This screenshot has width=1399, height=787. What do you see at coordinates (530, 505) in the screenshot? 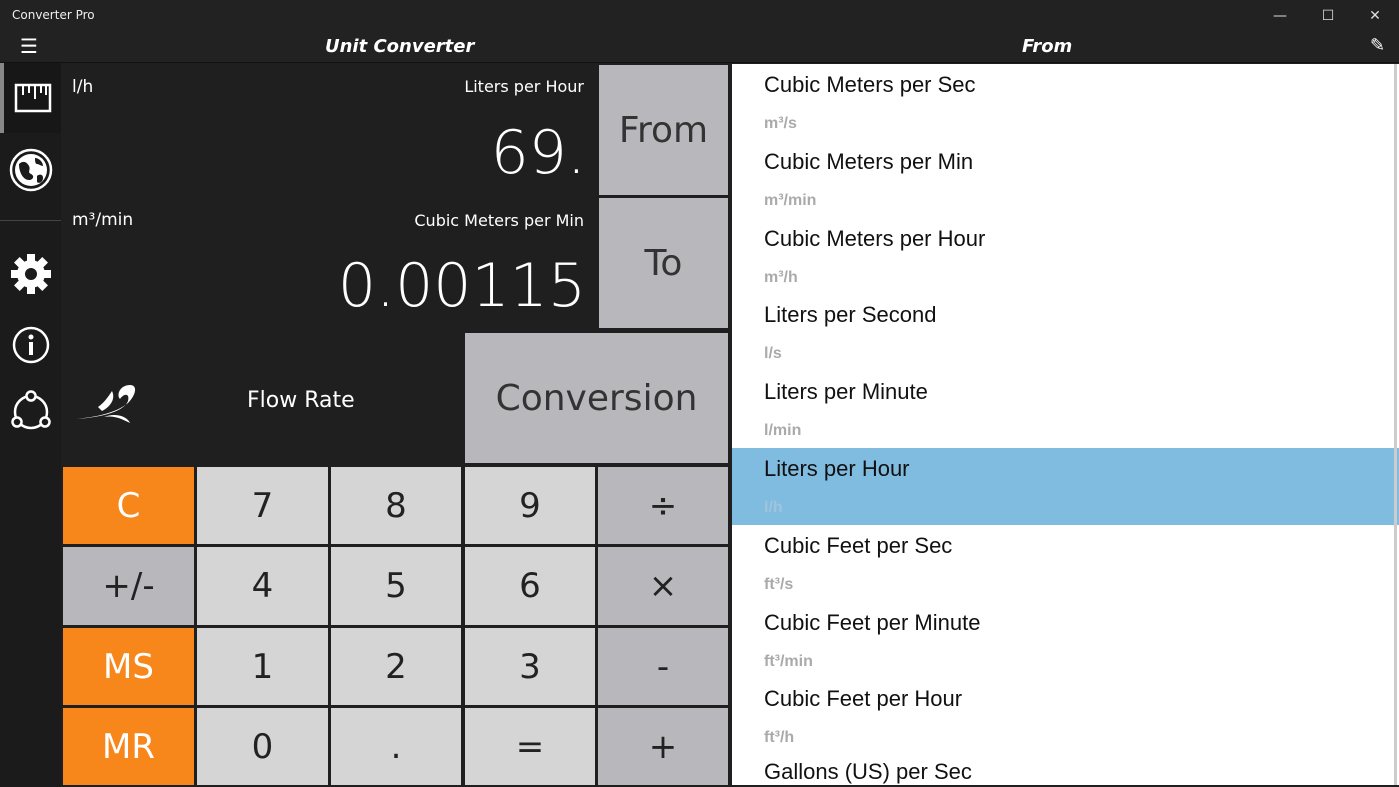
I see `digit-9-key: 9` at bounding box center [530, 505].